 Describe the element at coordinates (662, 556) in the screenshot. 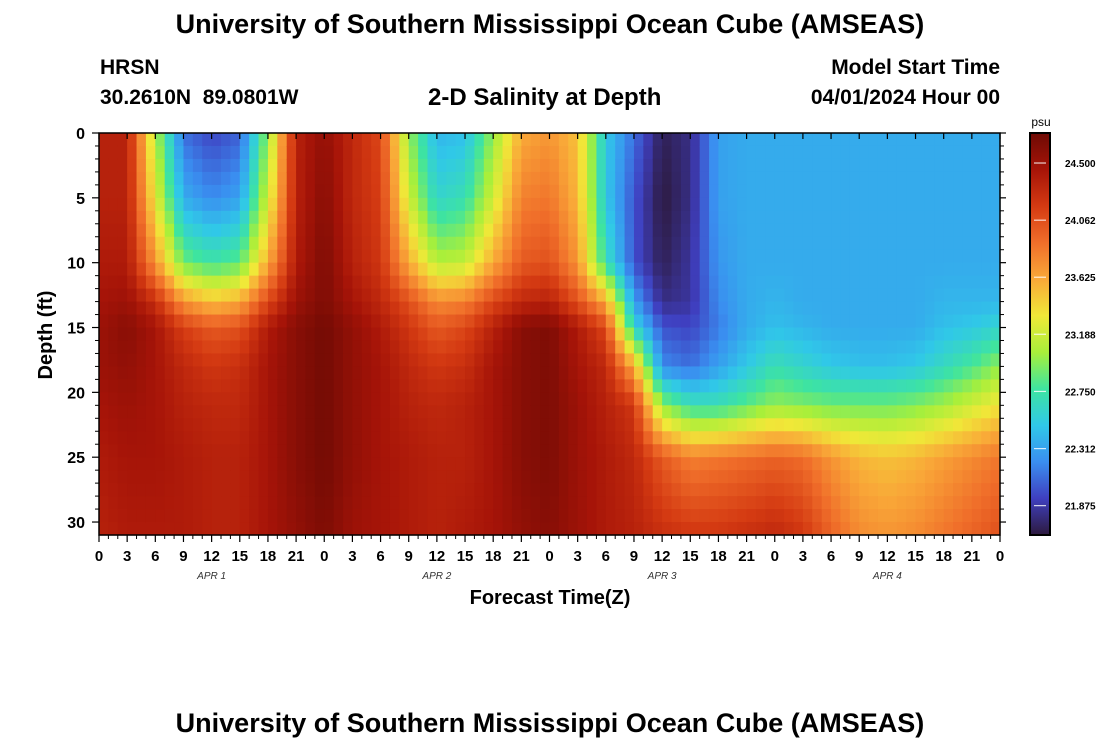

I see `x-tick-label: 12` at that location.